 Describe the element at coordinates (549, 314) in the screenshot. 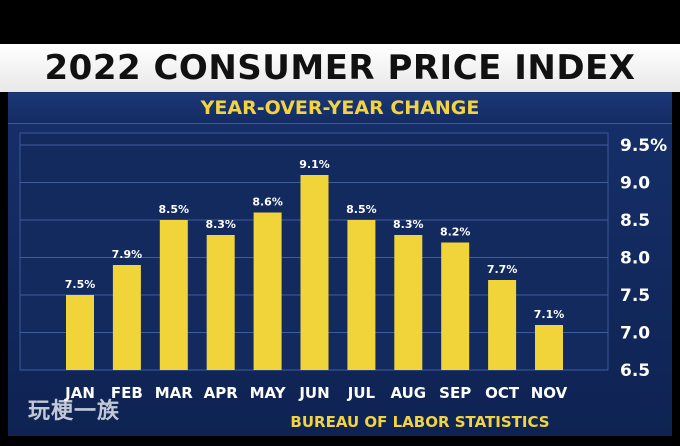

I see `data-label: 7.1%` at that location.